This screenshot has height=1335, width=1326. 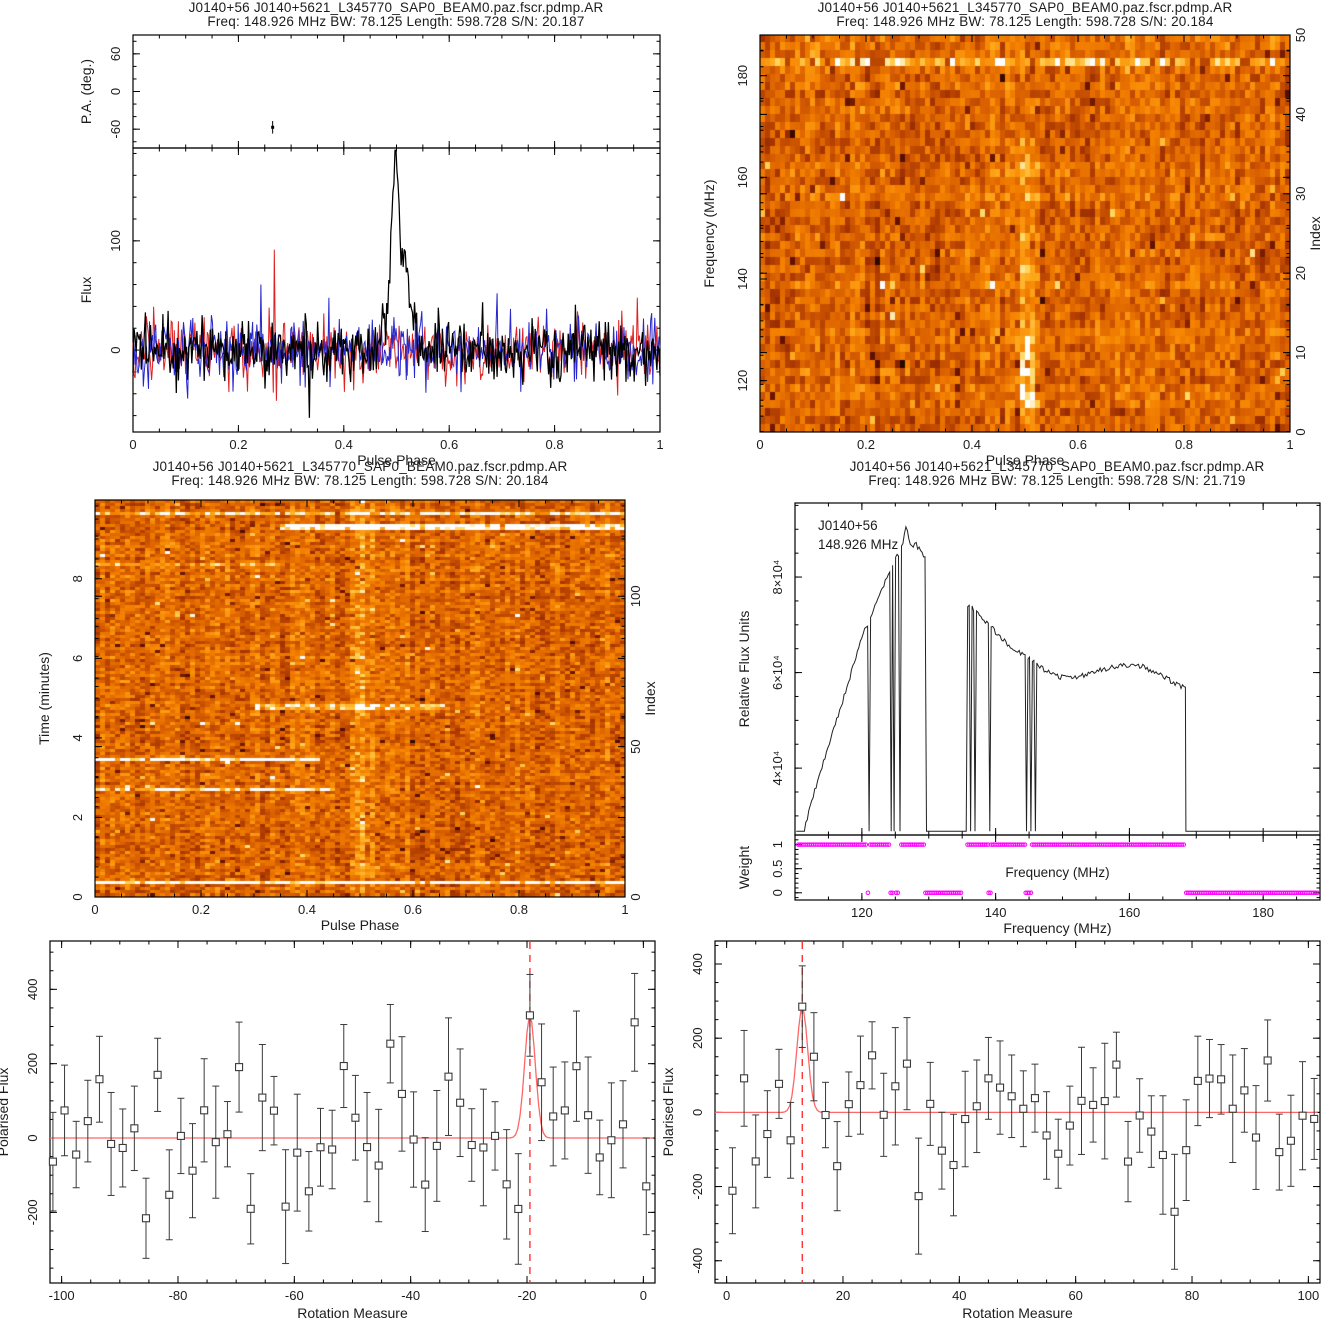 What do you see at coordinates (777, 672) in the screenshot?
I see `svg-text: 6×10⁴` at bounding box center [777, 672].